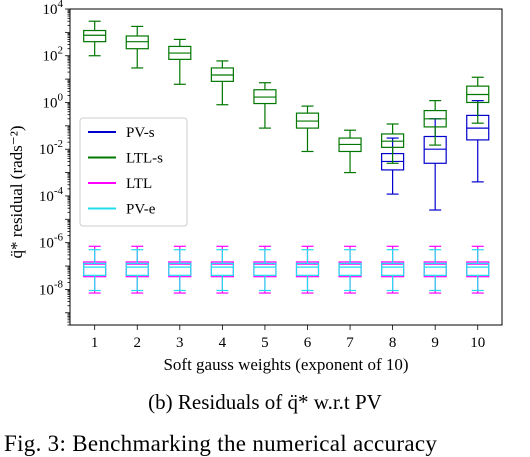 This screenshot has width=530, height=457. I want to click on legend-frame, so click(133, 172).